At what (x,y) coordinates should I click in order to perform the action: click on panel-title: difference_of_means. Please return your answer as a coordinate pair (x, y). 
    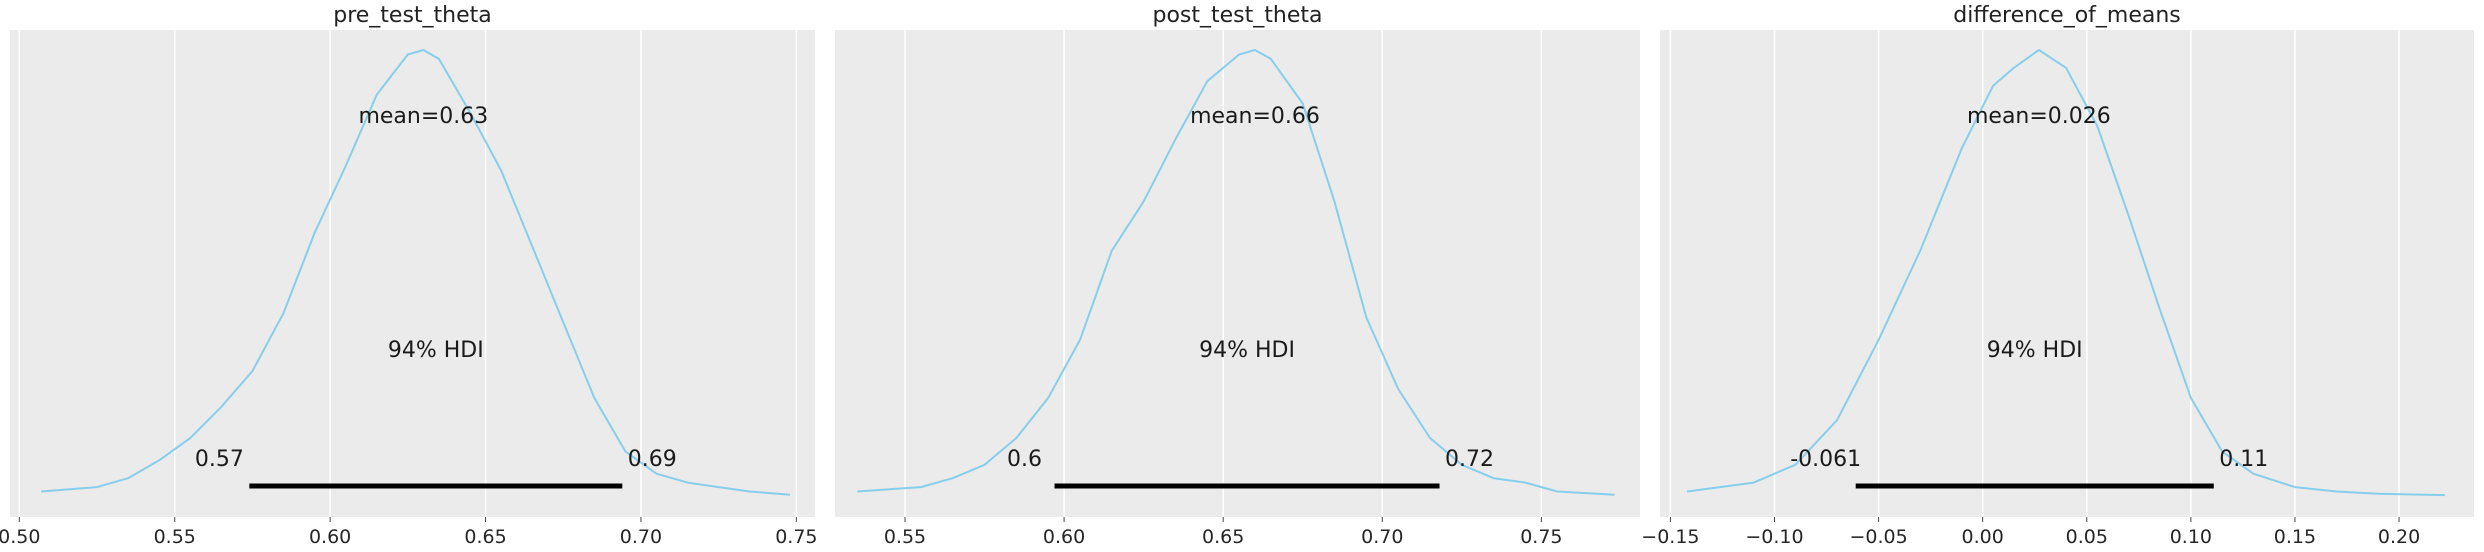
    Looking at the image, I should click on (2067, 15).